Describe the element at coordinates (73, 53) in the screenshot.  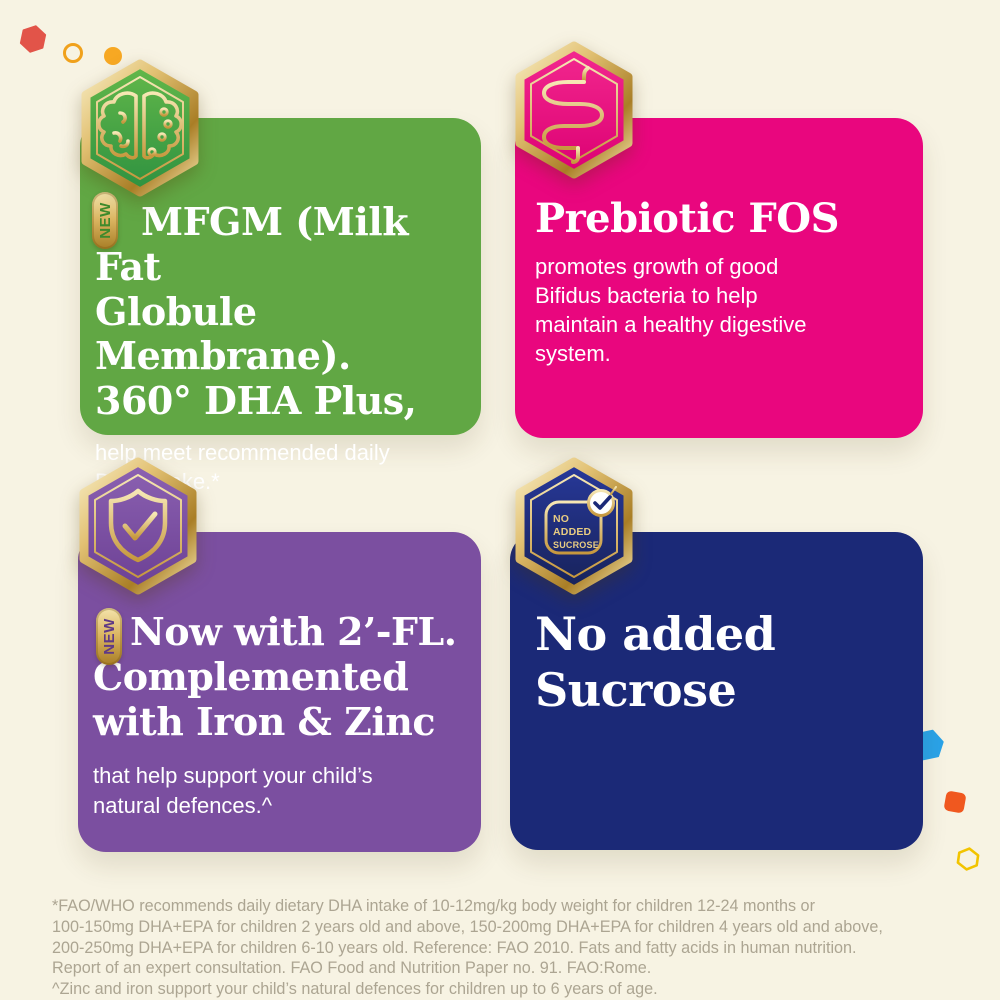
I see `deco-orange-ring` at that location.